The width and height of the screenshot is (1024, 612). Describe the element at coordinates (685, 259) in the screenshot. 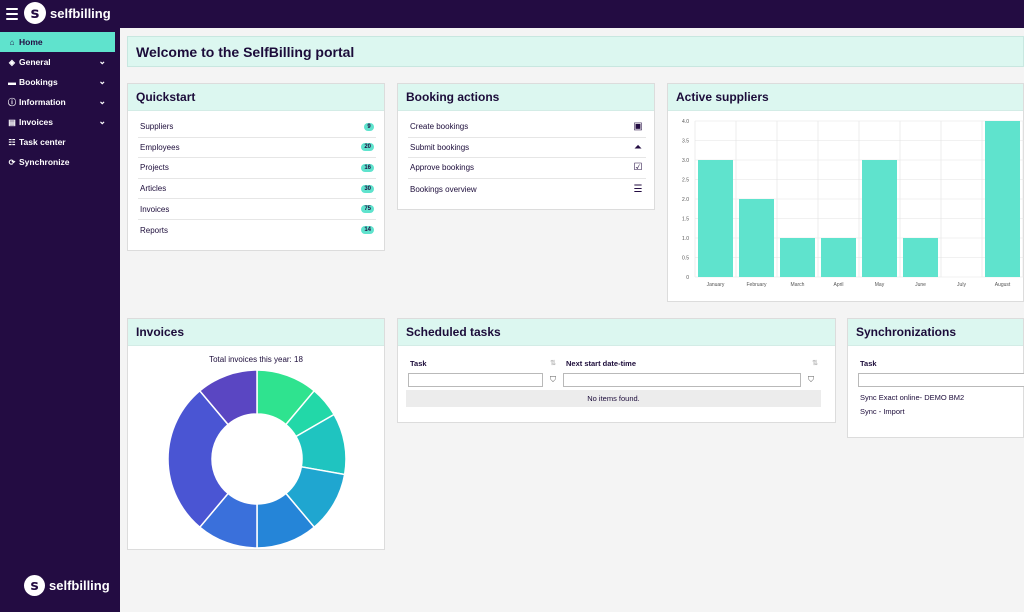

I see `y-tick-label: 0.5` at that location.